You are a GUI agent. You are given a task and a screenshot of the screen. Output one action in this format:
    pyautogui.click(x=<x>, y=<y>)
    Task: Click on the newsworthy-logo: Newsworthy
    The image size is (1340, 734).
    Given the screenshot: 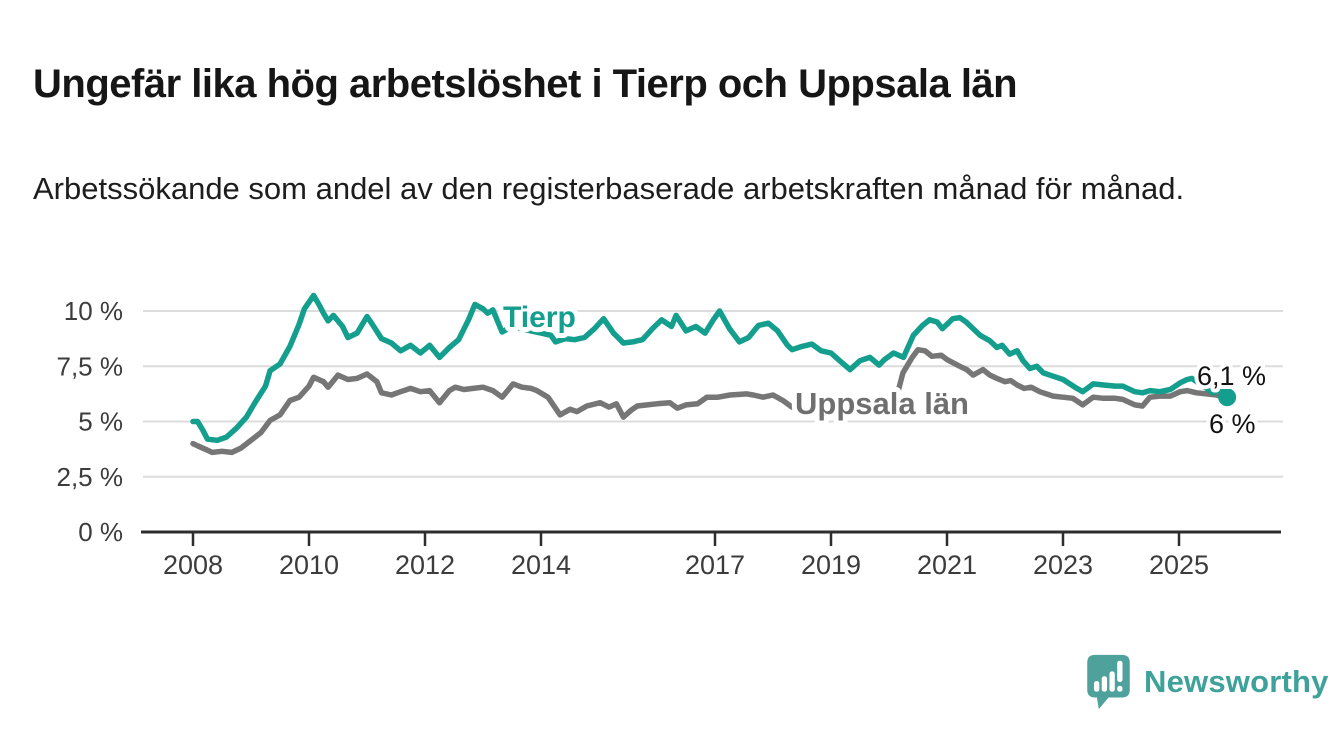 What is the action you would take?
    pyautogui.click(x=1207, y=682)
    